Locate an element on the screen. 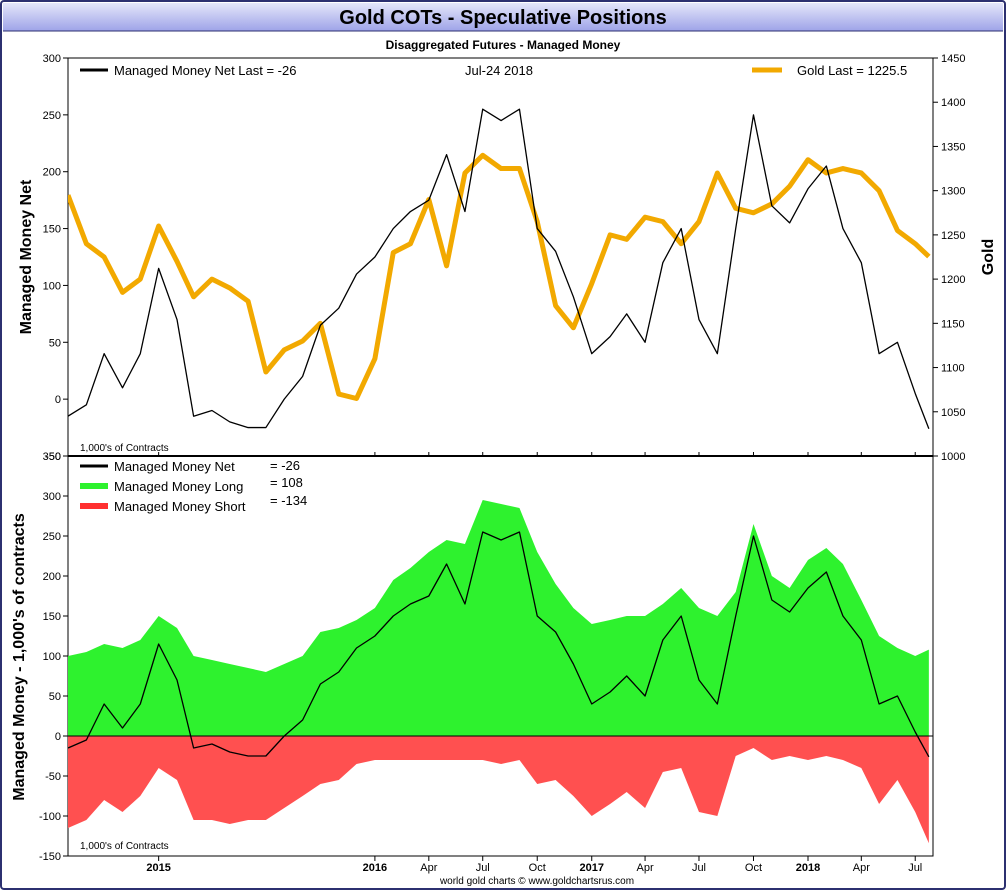  top-y2-tick-label: 1350 is located at coordinates (953, 147).